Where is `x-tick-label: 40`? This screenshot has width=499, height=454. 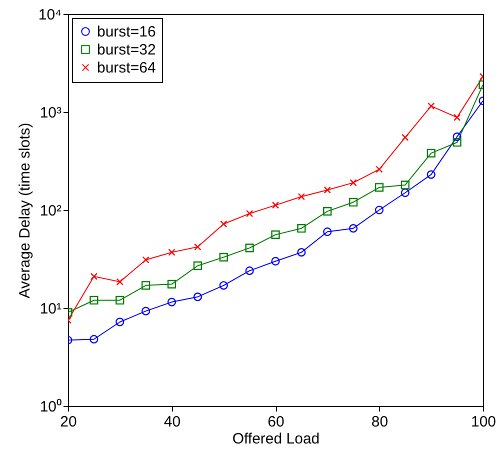 x-tick-label: 40 is located at coordinates (172, 422).